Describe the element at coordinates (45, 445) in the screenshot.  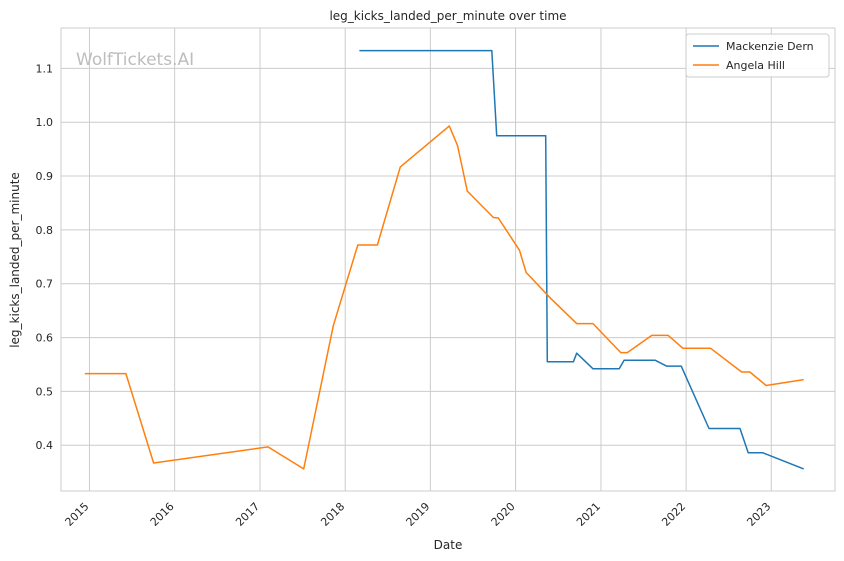
I see `y-tick-label: 0.4` at that location.